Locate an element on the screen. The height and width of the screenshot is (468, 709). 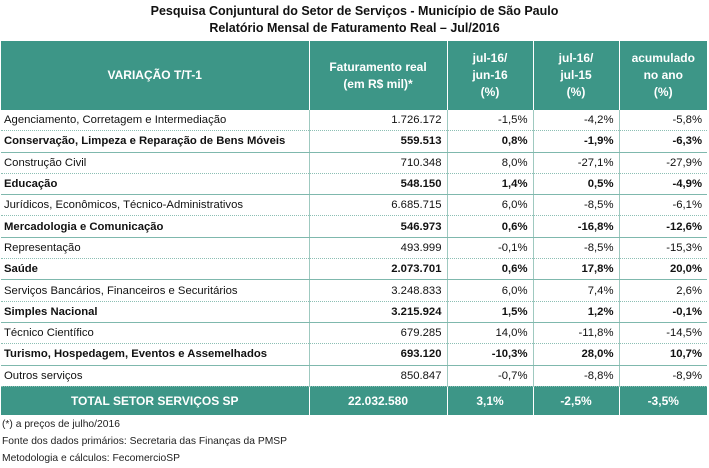
row-anual: 7,4% is located at coordinates (575, 290).